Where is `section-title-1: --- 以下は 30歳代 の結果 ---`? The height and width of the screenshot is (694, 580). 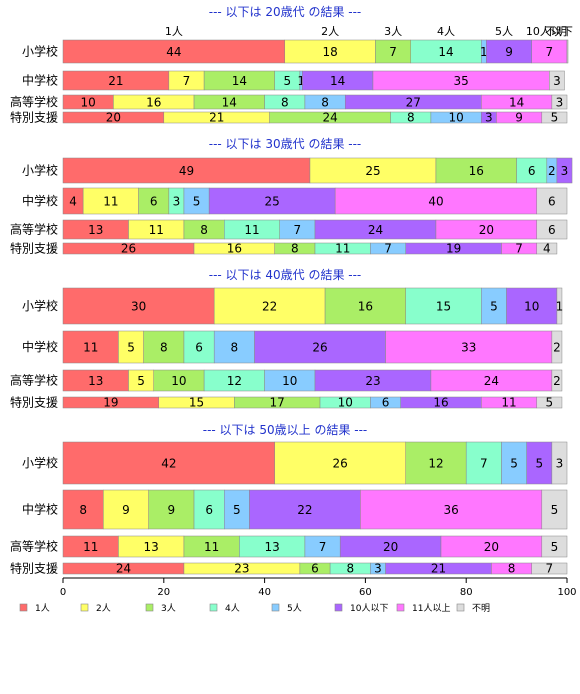 section-title-1: --- 以下は 30歳代 の結果 --- is located at coordinates (285, 144).